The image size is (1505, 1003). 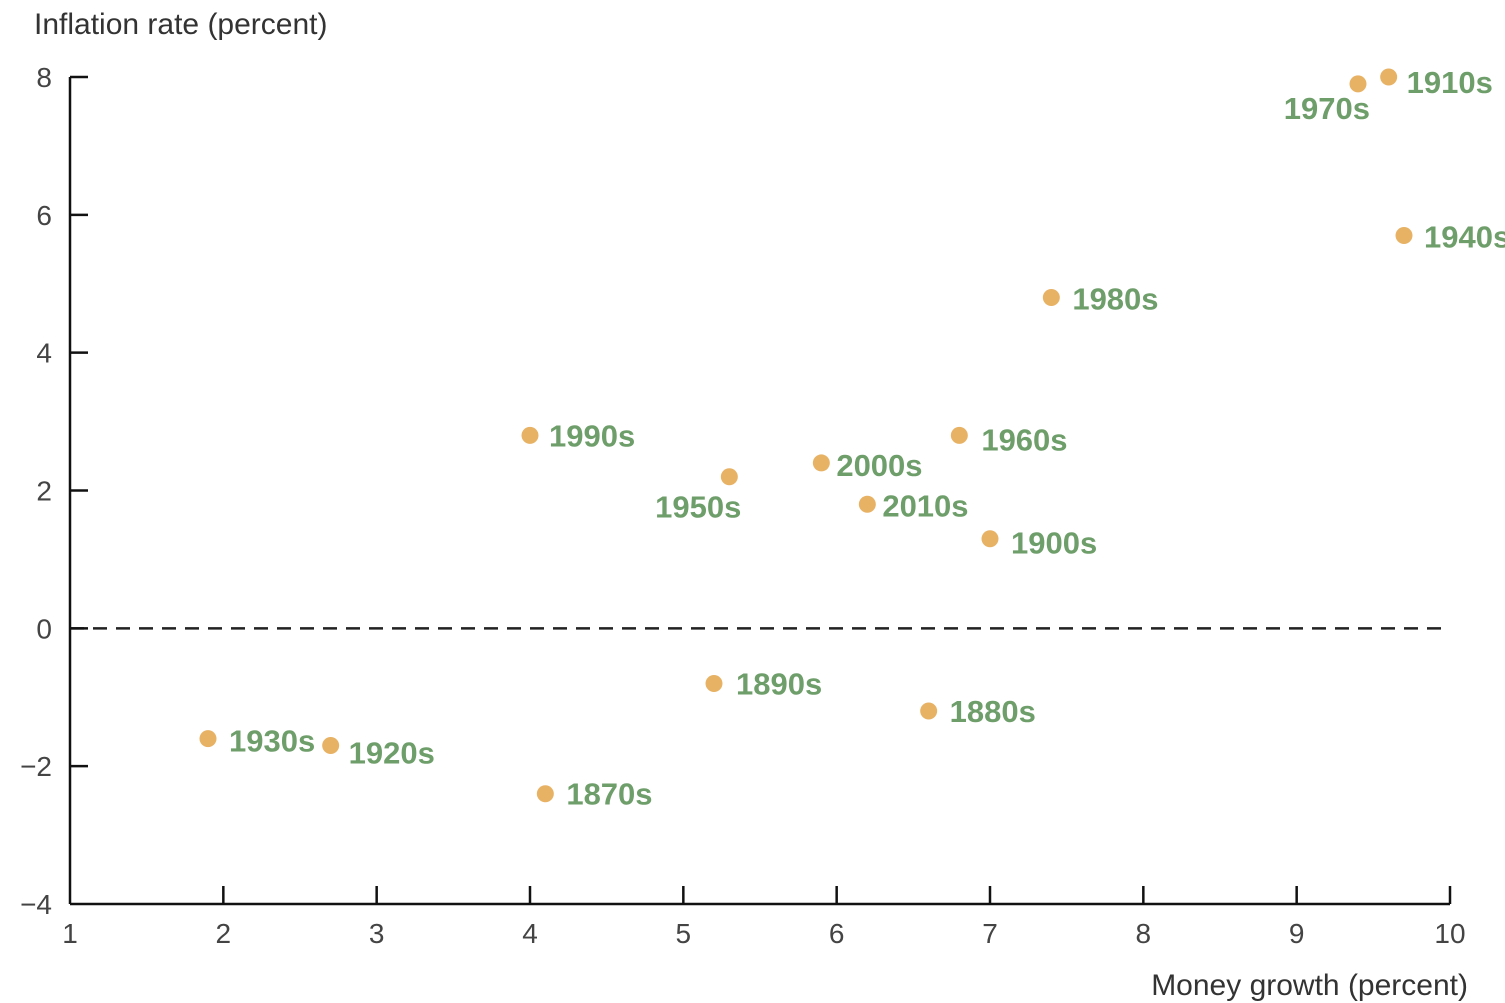 What do you see at coordinates (837, 933) in the screenshot?
I see `x-tick-label: 6` at bounding box center [837, 933].